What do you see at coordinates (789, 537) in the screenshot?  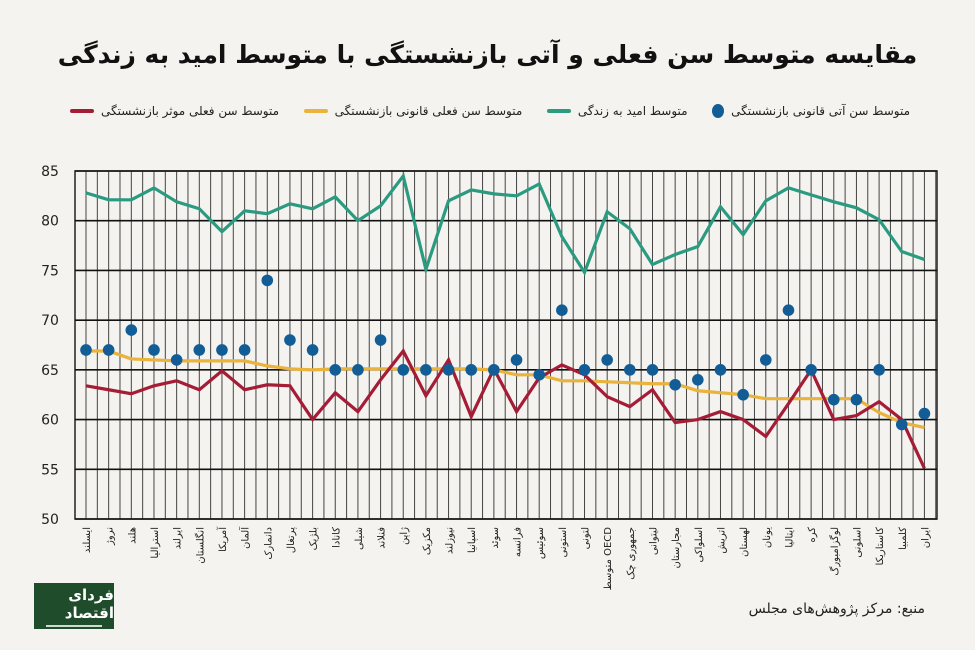 I see `x-tick-label: ایتالیا` at bounding box center [789, 537].